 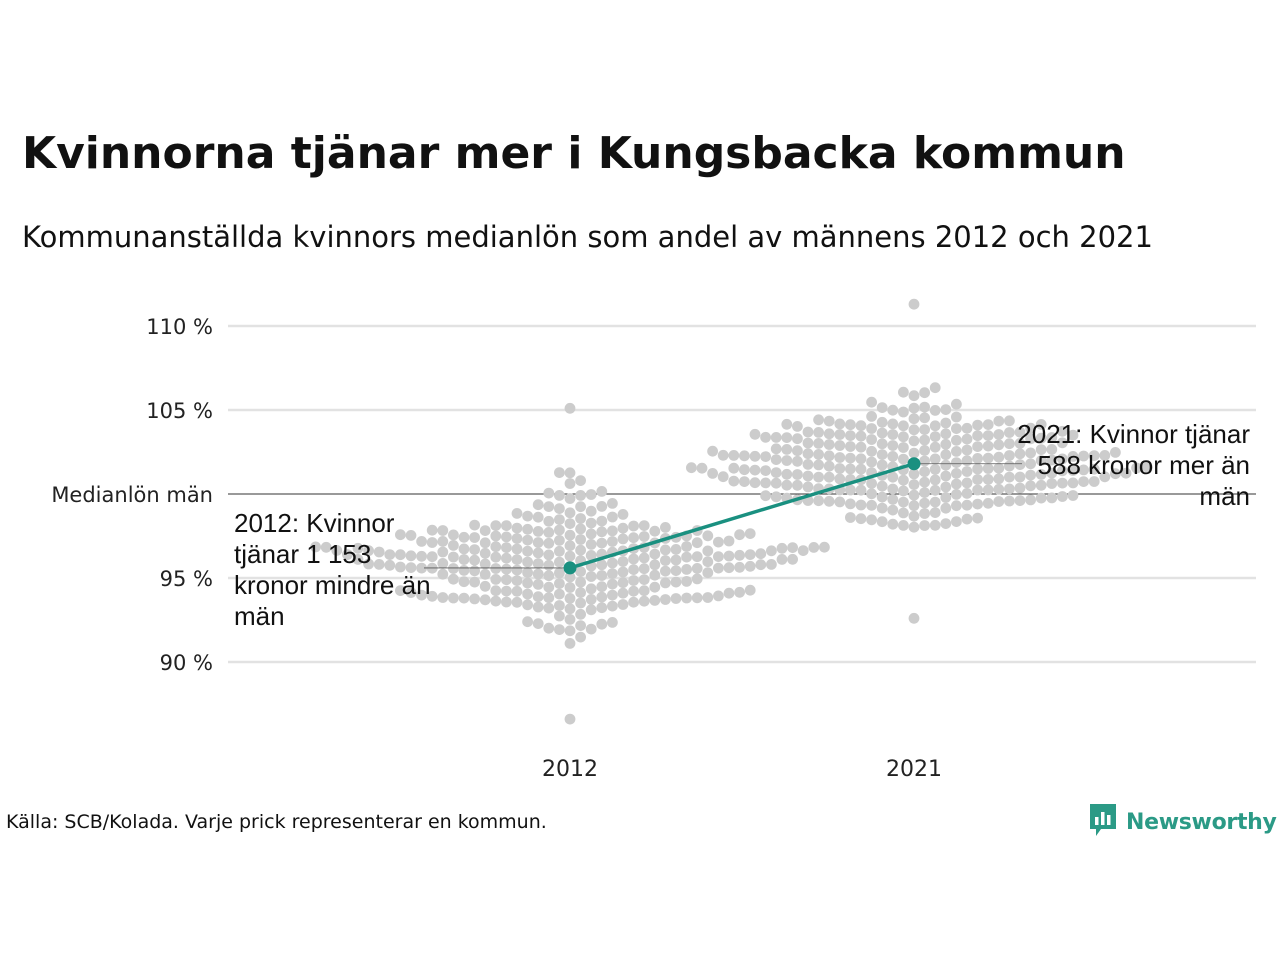 What do you see at coordinates (1182, 822) in the screenshot?
I see `brand-logo: Newsworthy` at bounding box center [1182, 822].